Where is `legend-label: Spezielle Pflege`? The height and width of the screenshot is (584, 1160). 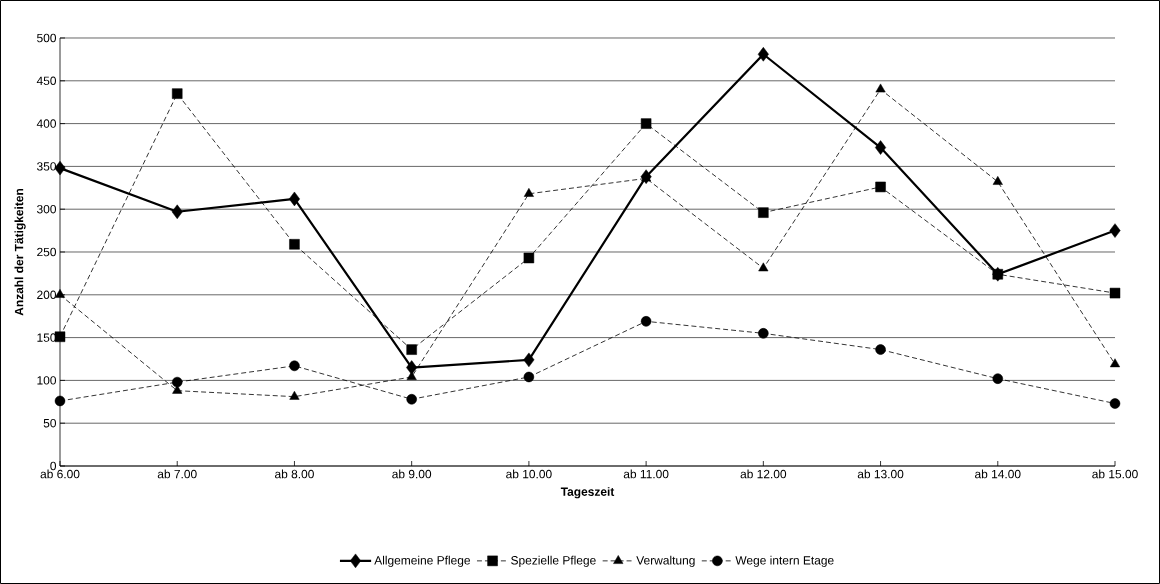
legend-label: Spezielle Pflege is located at coordinates (553, 561).